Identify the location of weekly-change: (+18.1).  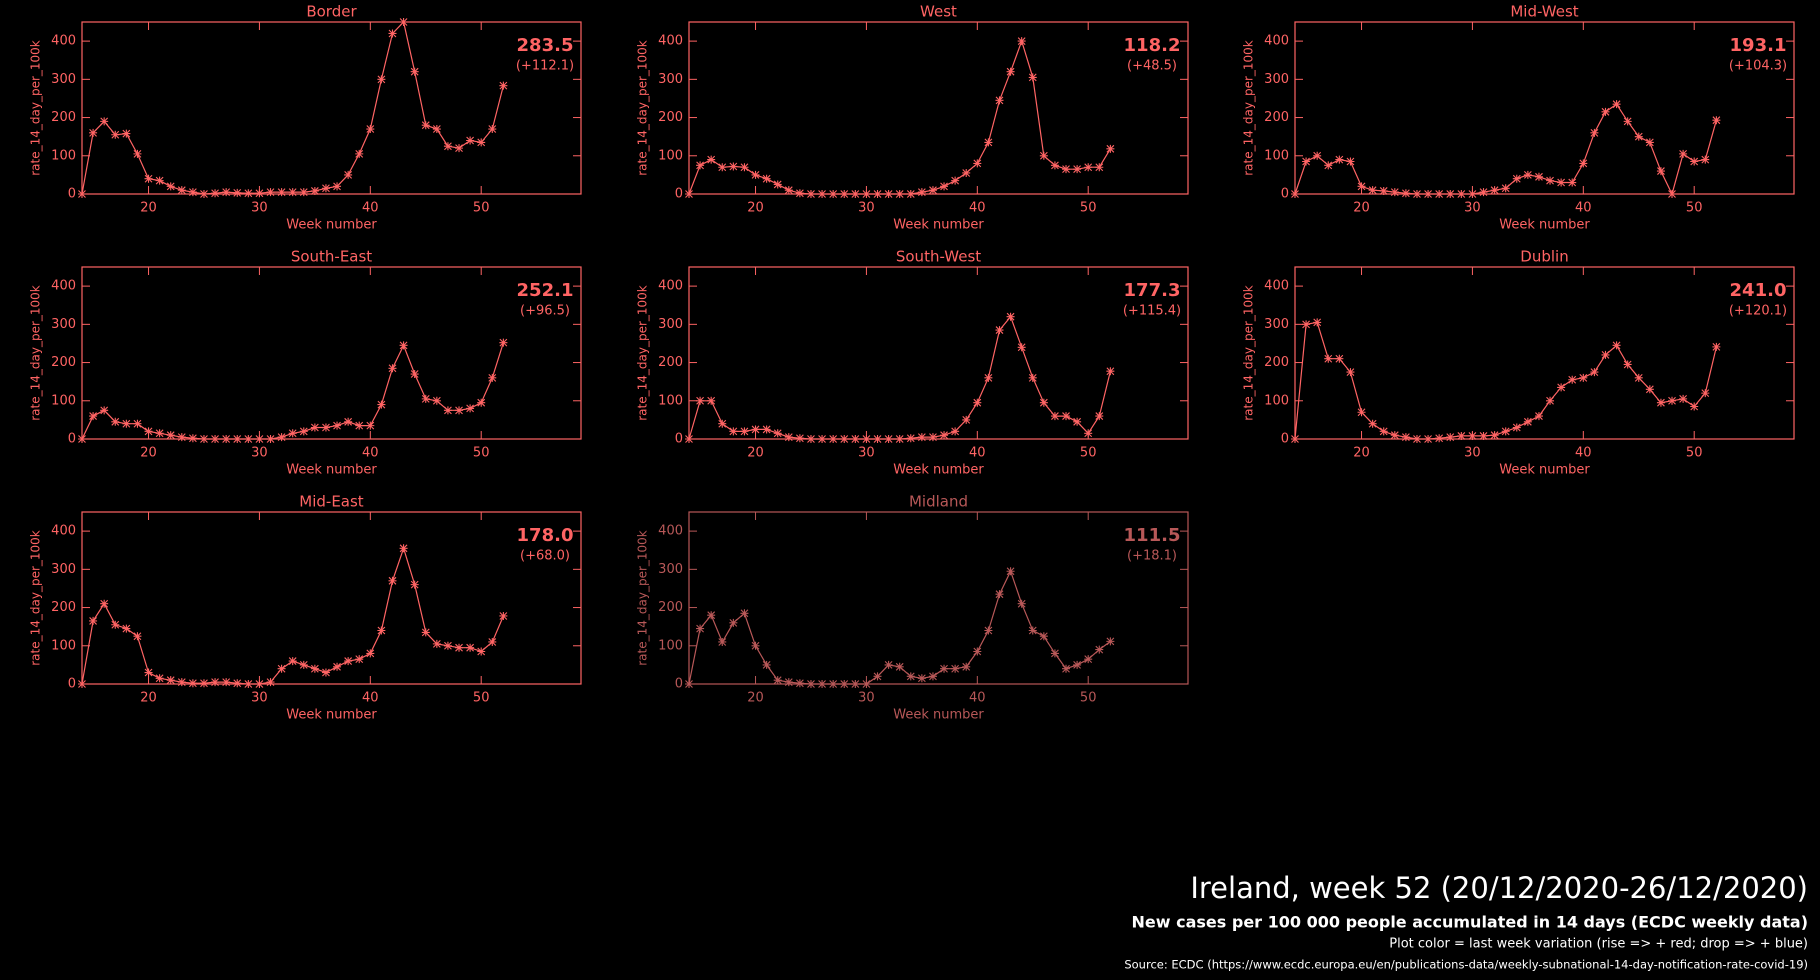
(1152, 556).